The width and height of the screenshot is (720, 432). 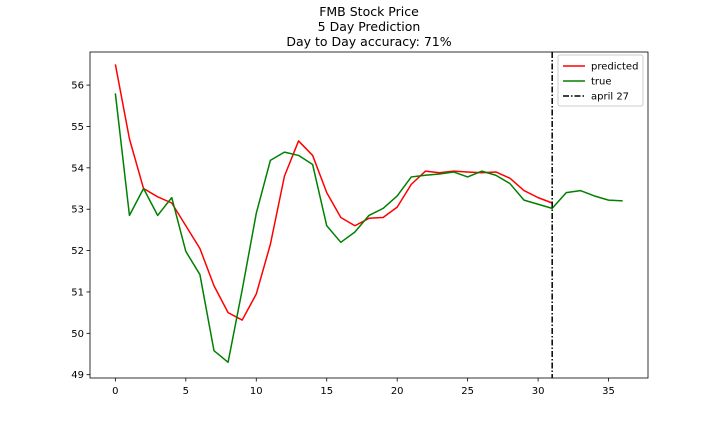 What do you see at coordinates (610, 97) in the screenshot?
I see `legend-april-27-label: april 27` at bounding box center [610, 97].